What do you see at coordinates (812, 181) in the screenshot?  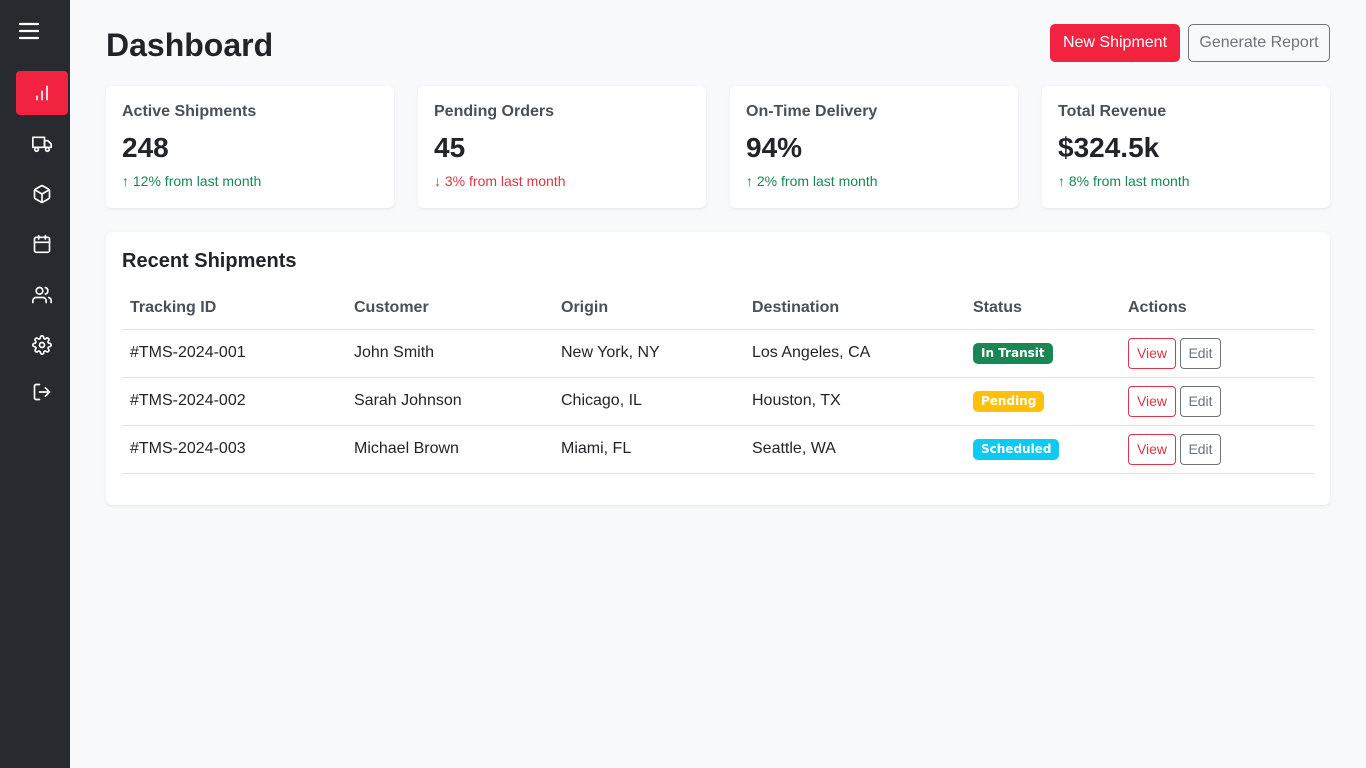 I see `stat-change: ↑ 2% from last month` at bounding box center [812, 181].